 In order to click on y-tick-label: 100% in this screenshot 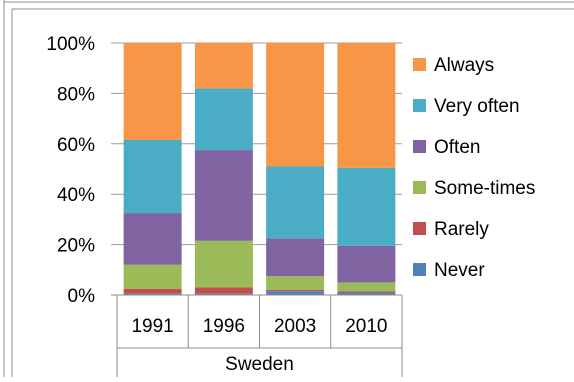, I will do `click(70, 44)`.